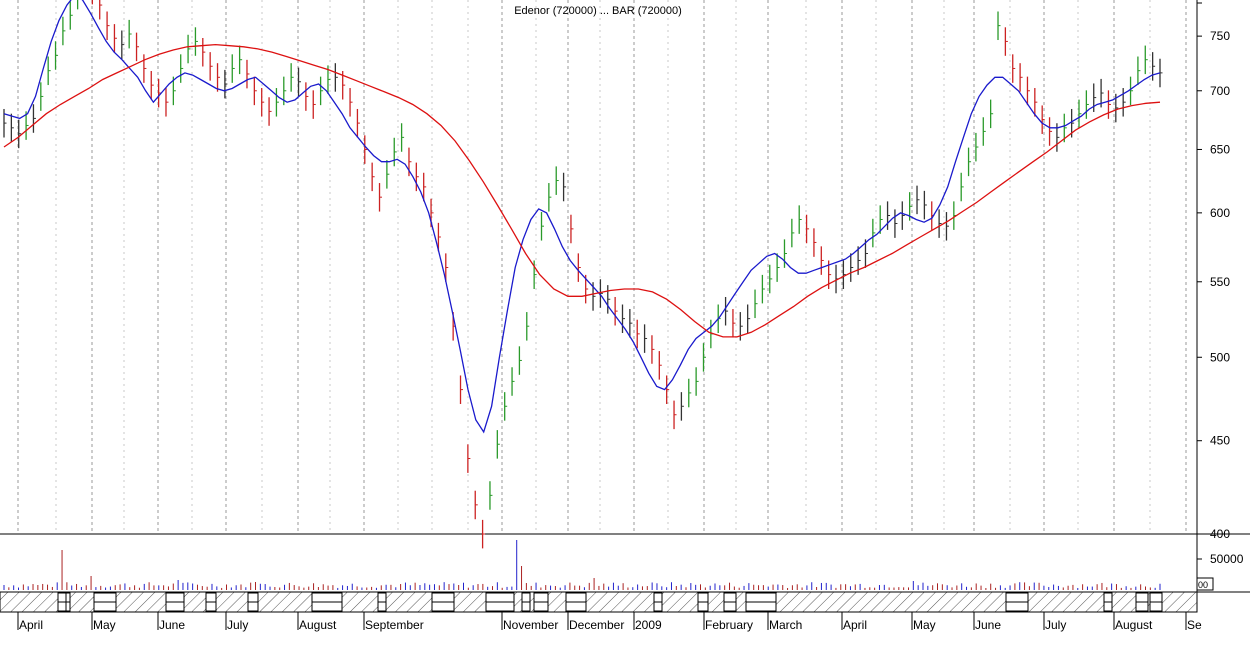  I want to click on volume-cut-label: 00, so click(1203, 585).